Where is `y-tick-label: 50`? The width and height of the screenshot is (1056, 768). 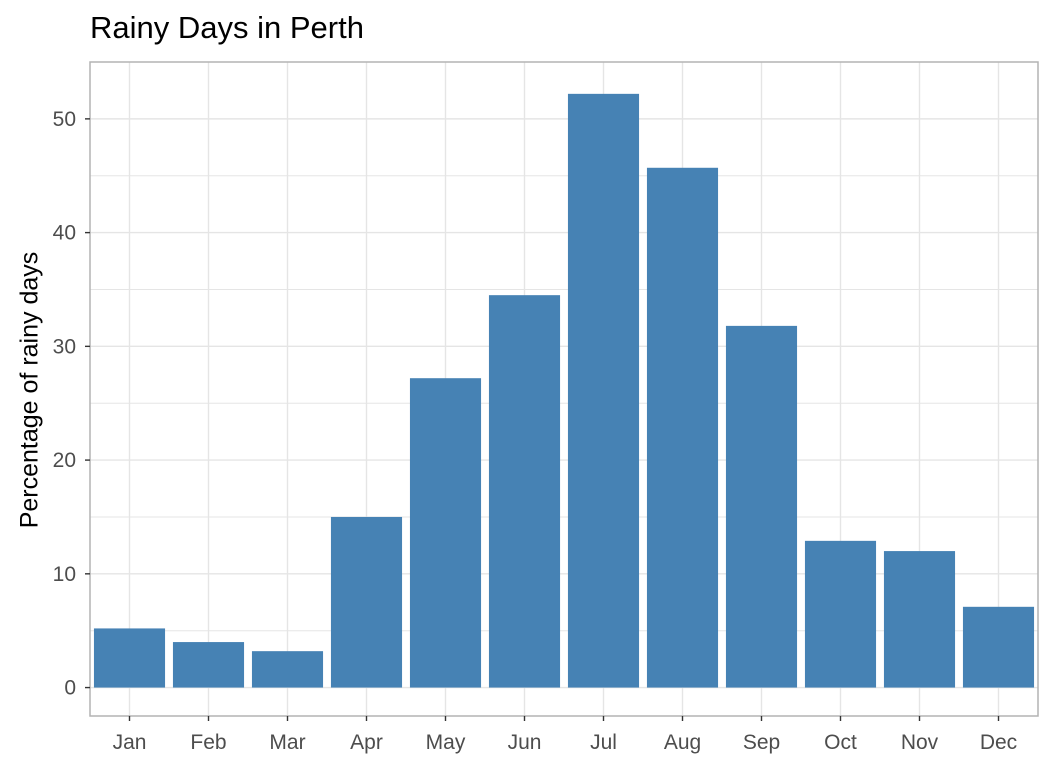 y-tick-label: 50 is located at coordinates (64, 119).